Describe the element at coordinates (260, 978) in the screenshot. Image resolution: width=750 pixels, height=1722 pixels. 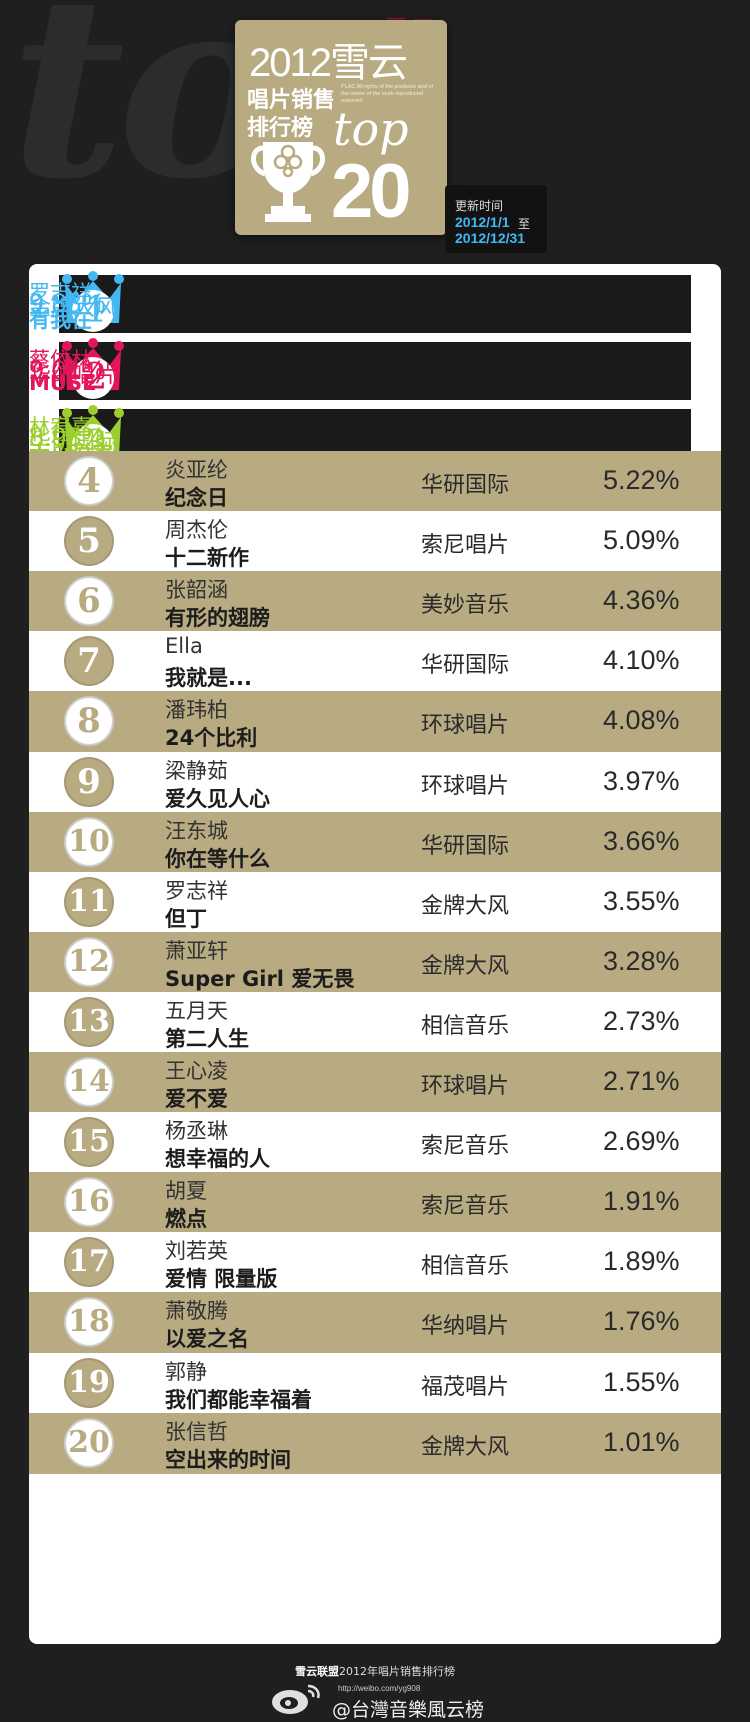
I see `album-title: Super Girl 爱无畏` at that location.